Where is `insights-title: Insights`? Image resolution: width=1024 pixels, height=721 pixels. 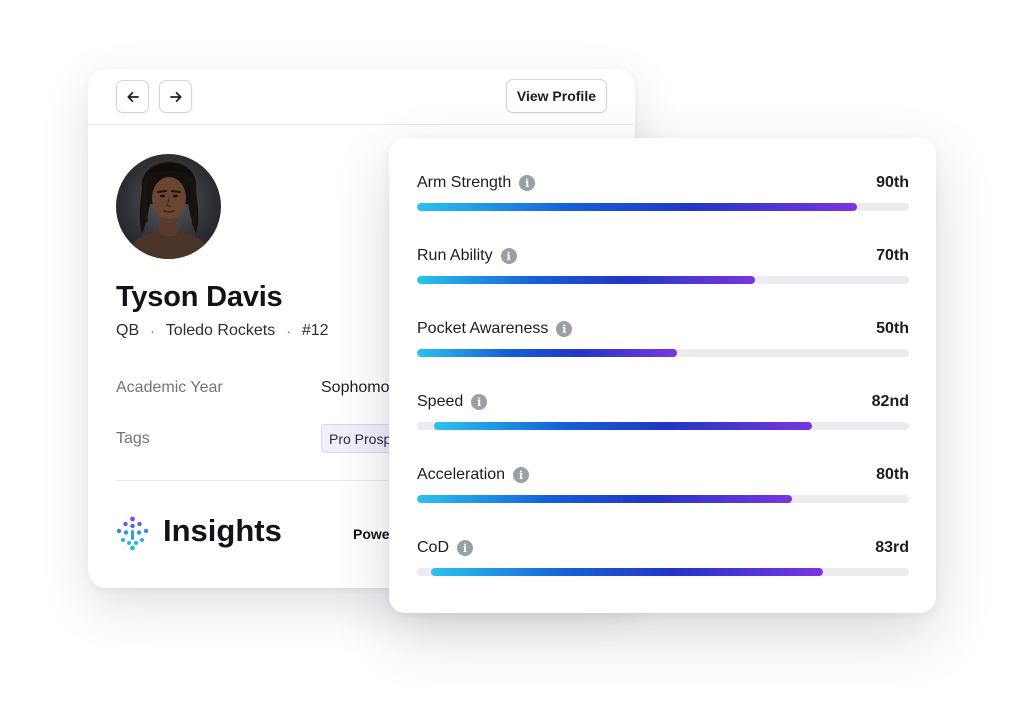 insights-title: Insights is located at coordinates (222, 530).